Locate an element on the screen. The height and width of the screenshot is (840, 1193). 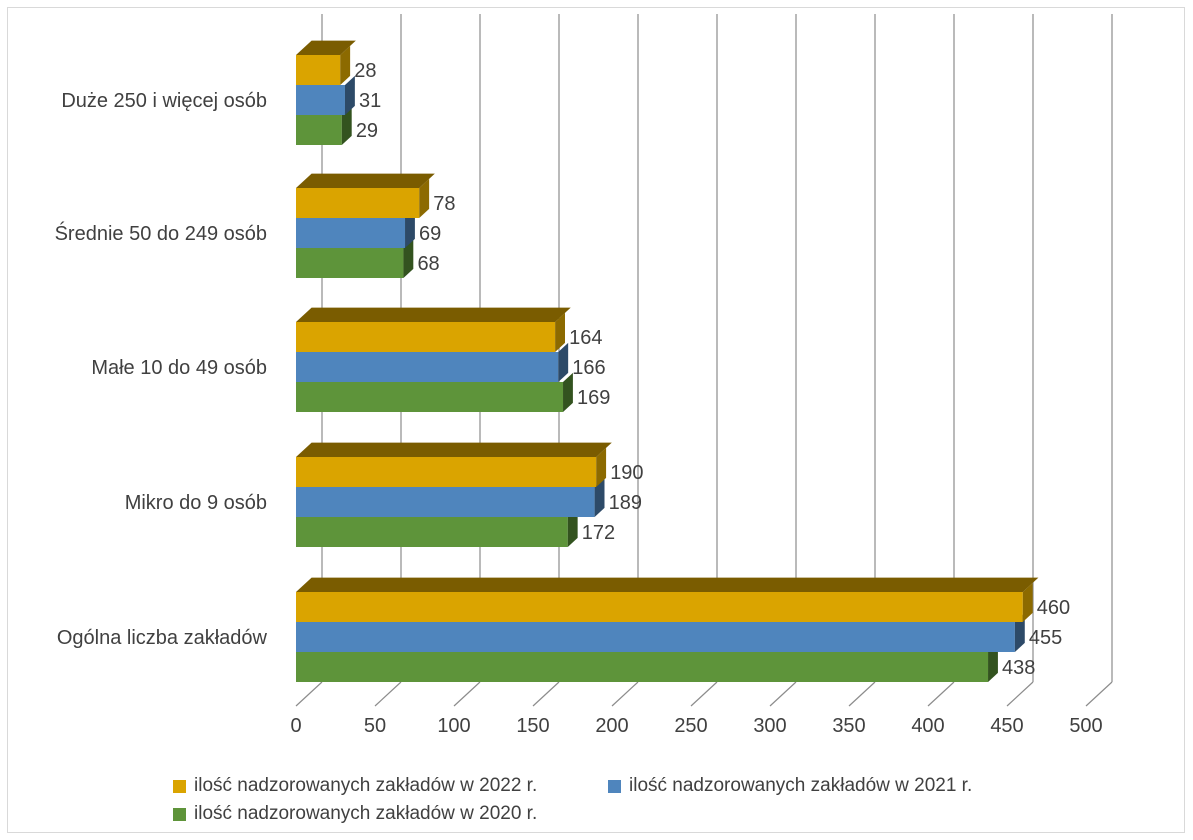
data-label: 460 is located at coordinates (1053, 608).